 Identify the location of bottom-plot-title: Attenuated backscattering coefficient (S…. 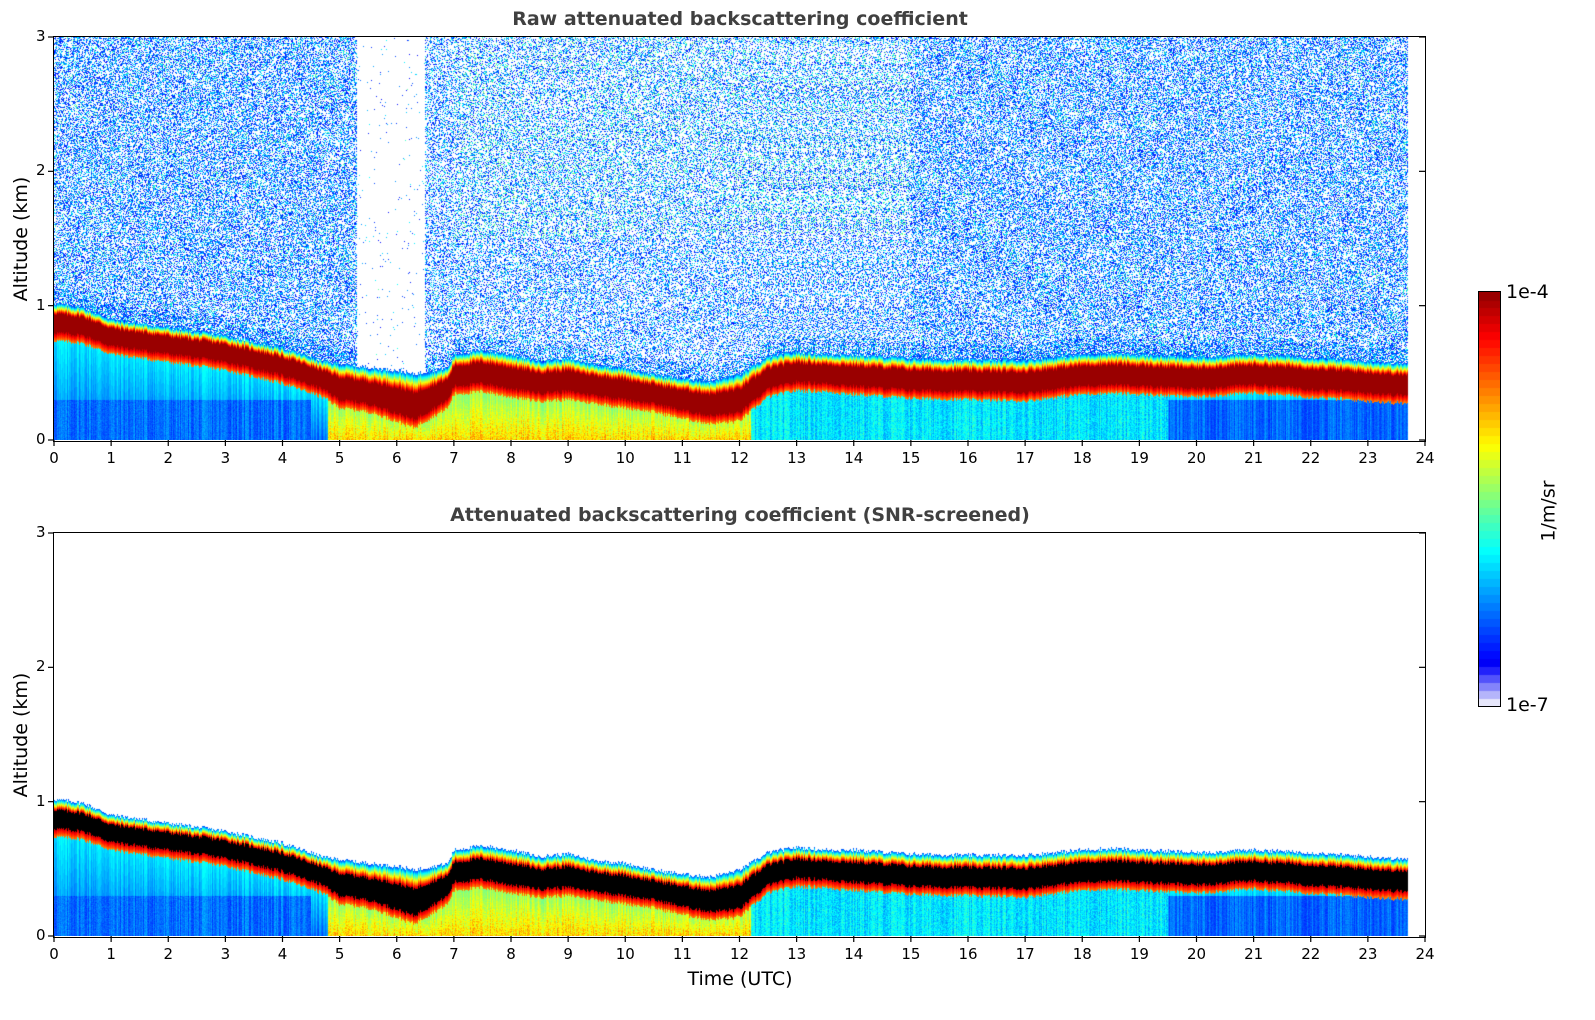
(740, 515).